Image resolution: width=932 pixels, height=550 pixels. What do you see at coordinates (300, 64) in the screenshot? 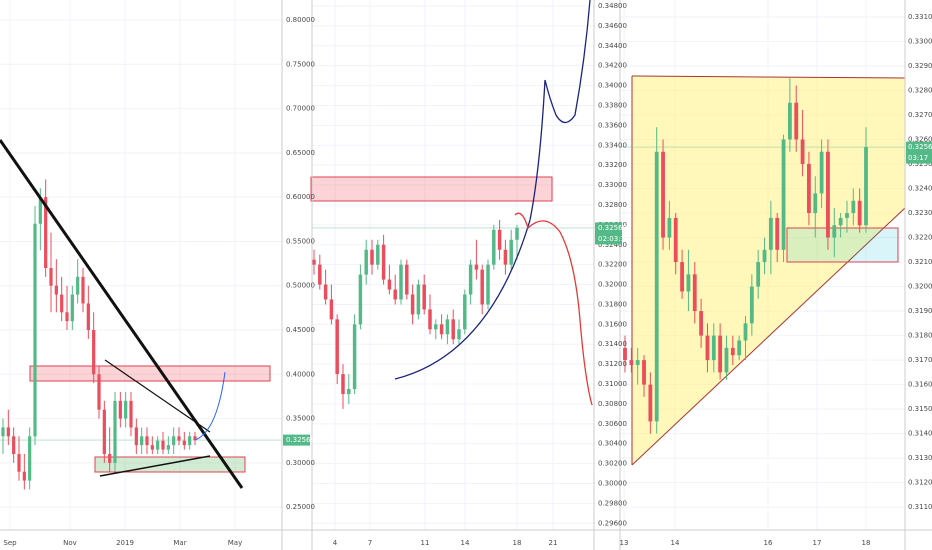
I see `y-tick-label: 0.75000` at bounding box center [300, 64].